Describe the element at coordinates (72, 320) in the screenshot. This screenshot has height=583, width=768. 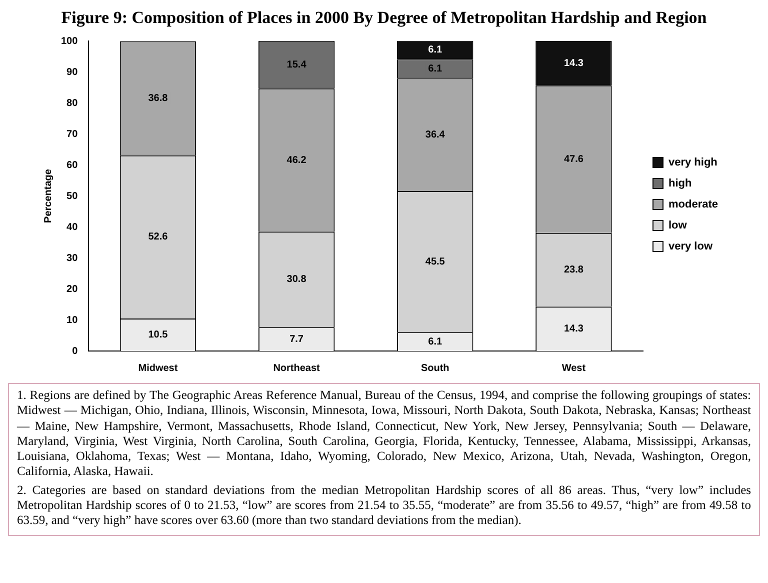
I see `y-tick-label: 10` at that location.